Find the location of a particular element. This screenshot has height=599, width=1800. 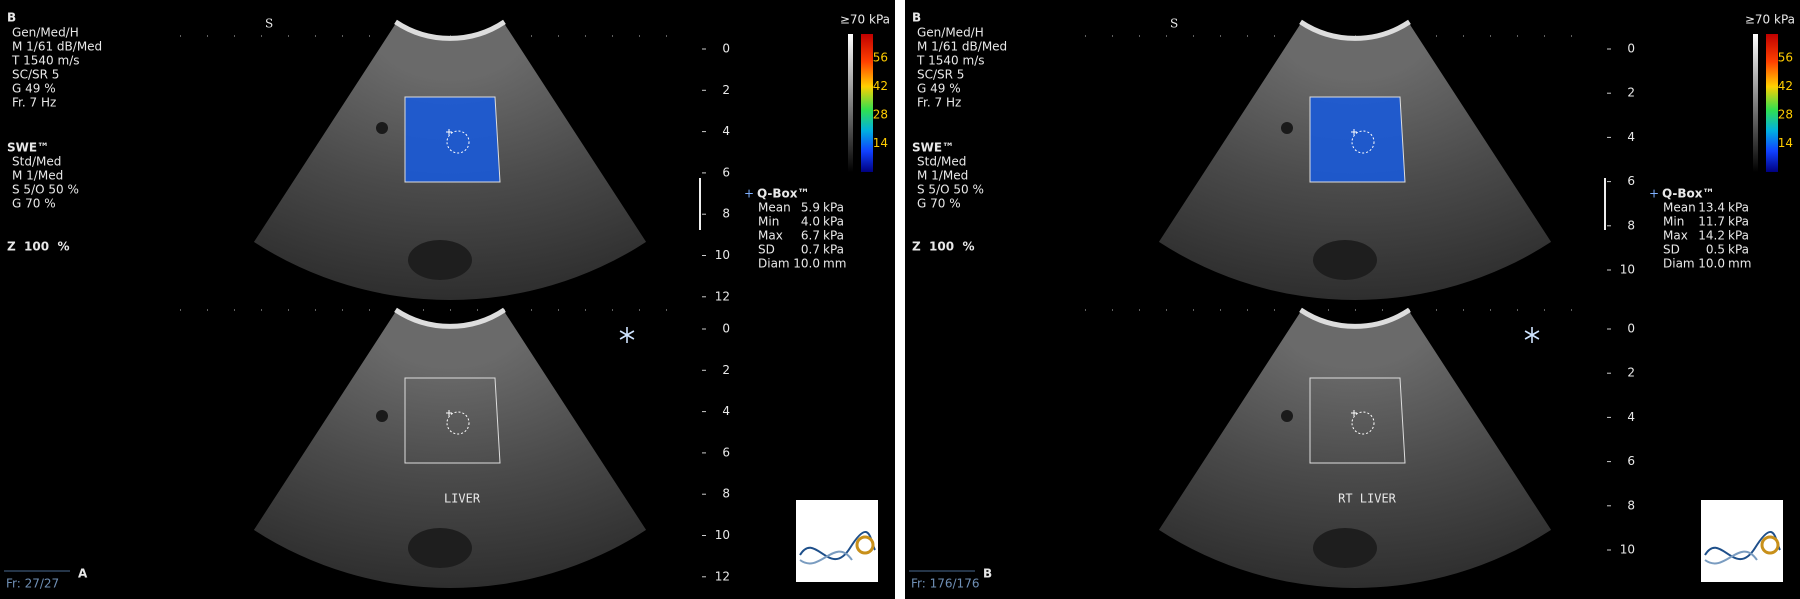

color-bar is located at coordinates (1772, 103).